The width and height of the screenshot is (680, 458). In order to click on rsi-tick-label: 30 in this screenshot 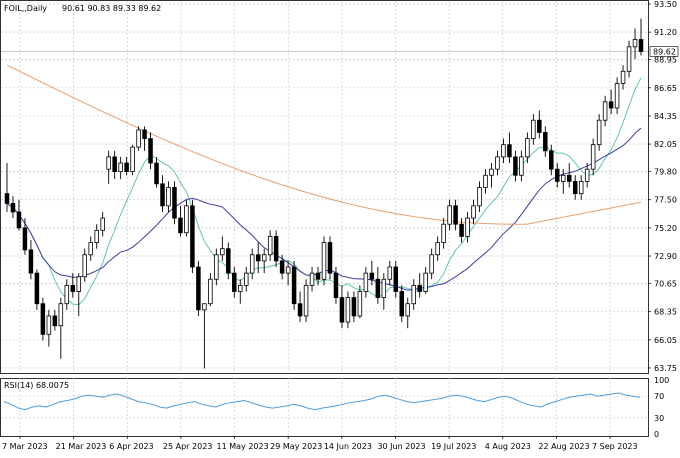, I will do `click(659, 418)`.